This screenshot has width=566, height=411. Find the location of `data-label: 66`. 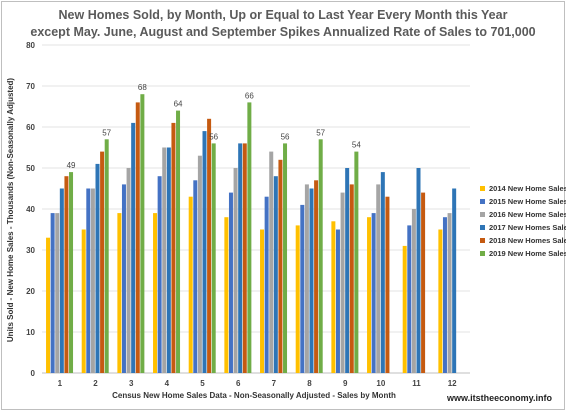

data-label: 66 is located at coordinates (249, 95).